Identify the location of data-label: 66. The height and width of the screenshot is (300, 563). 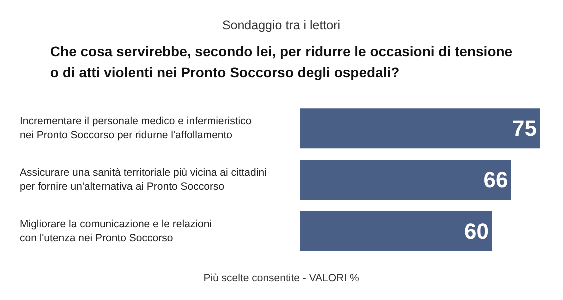
(496, 180).